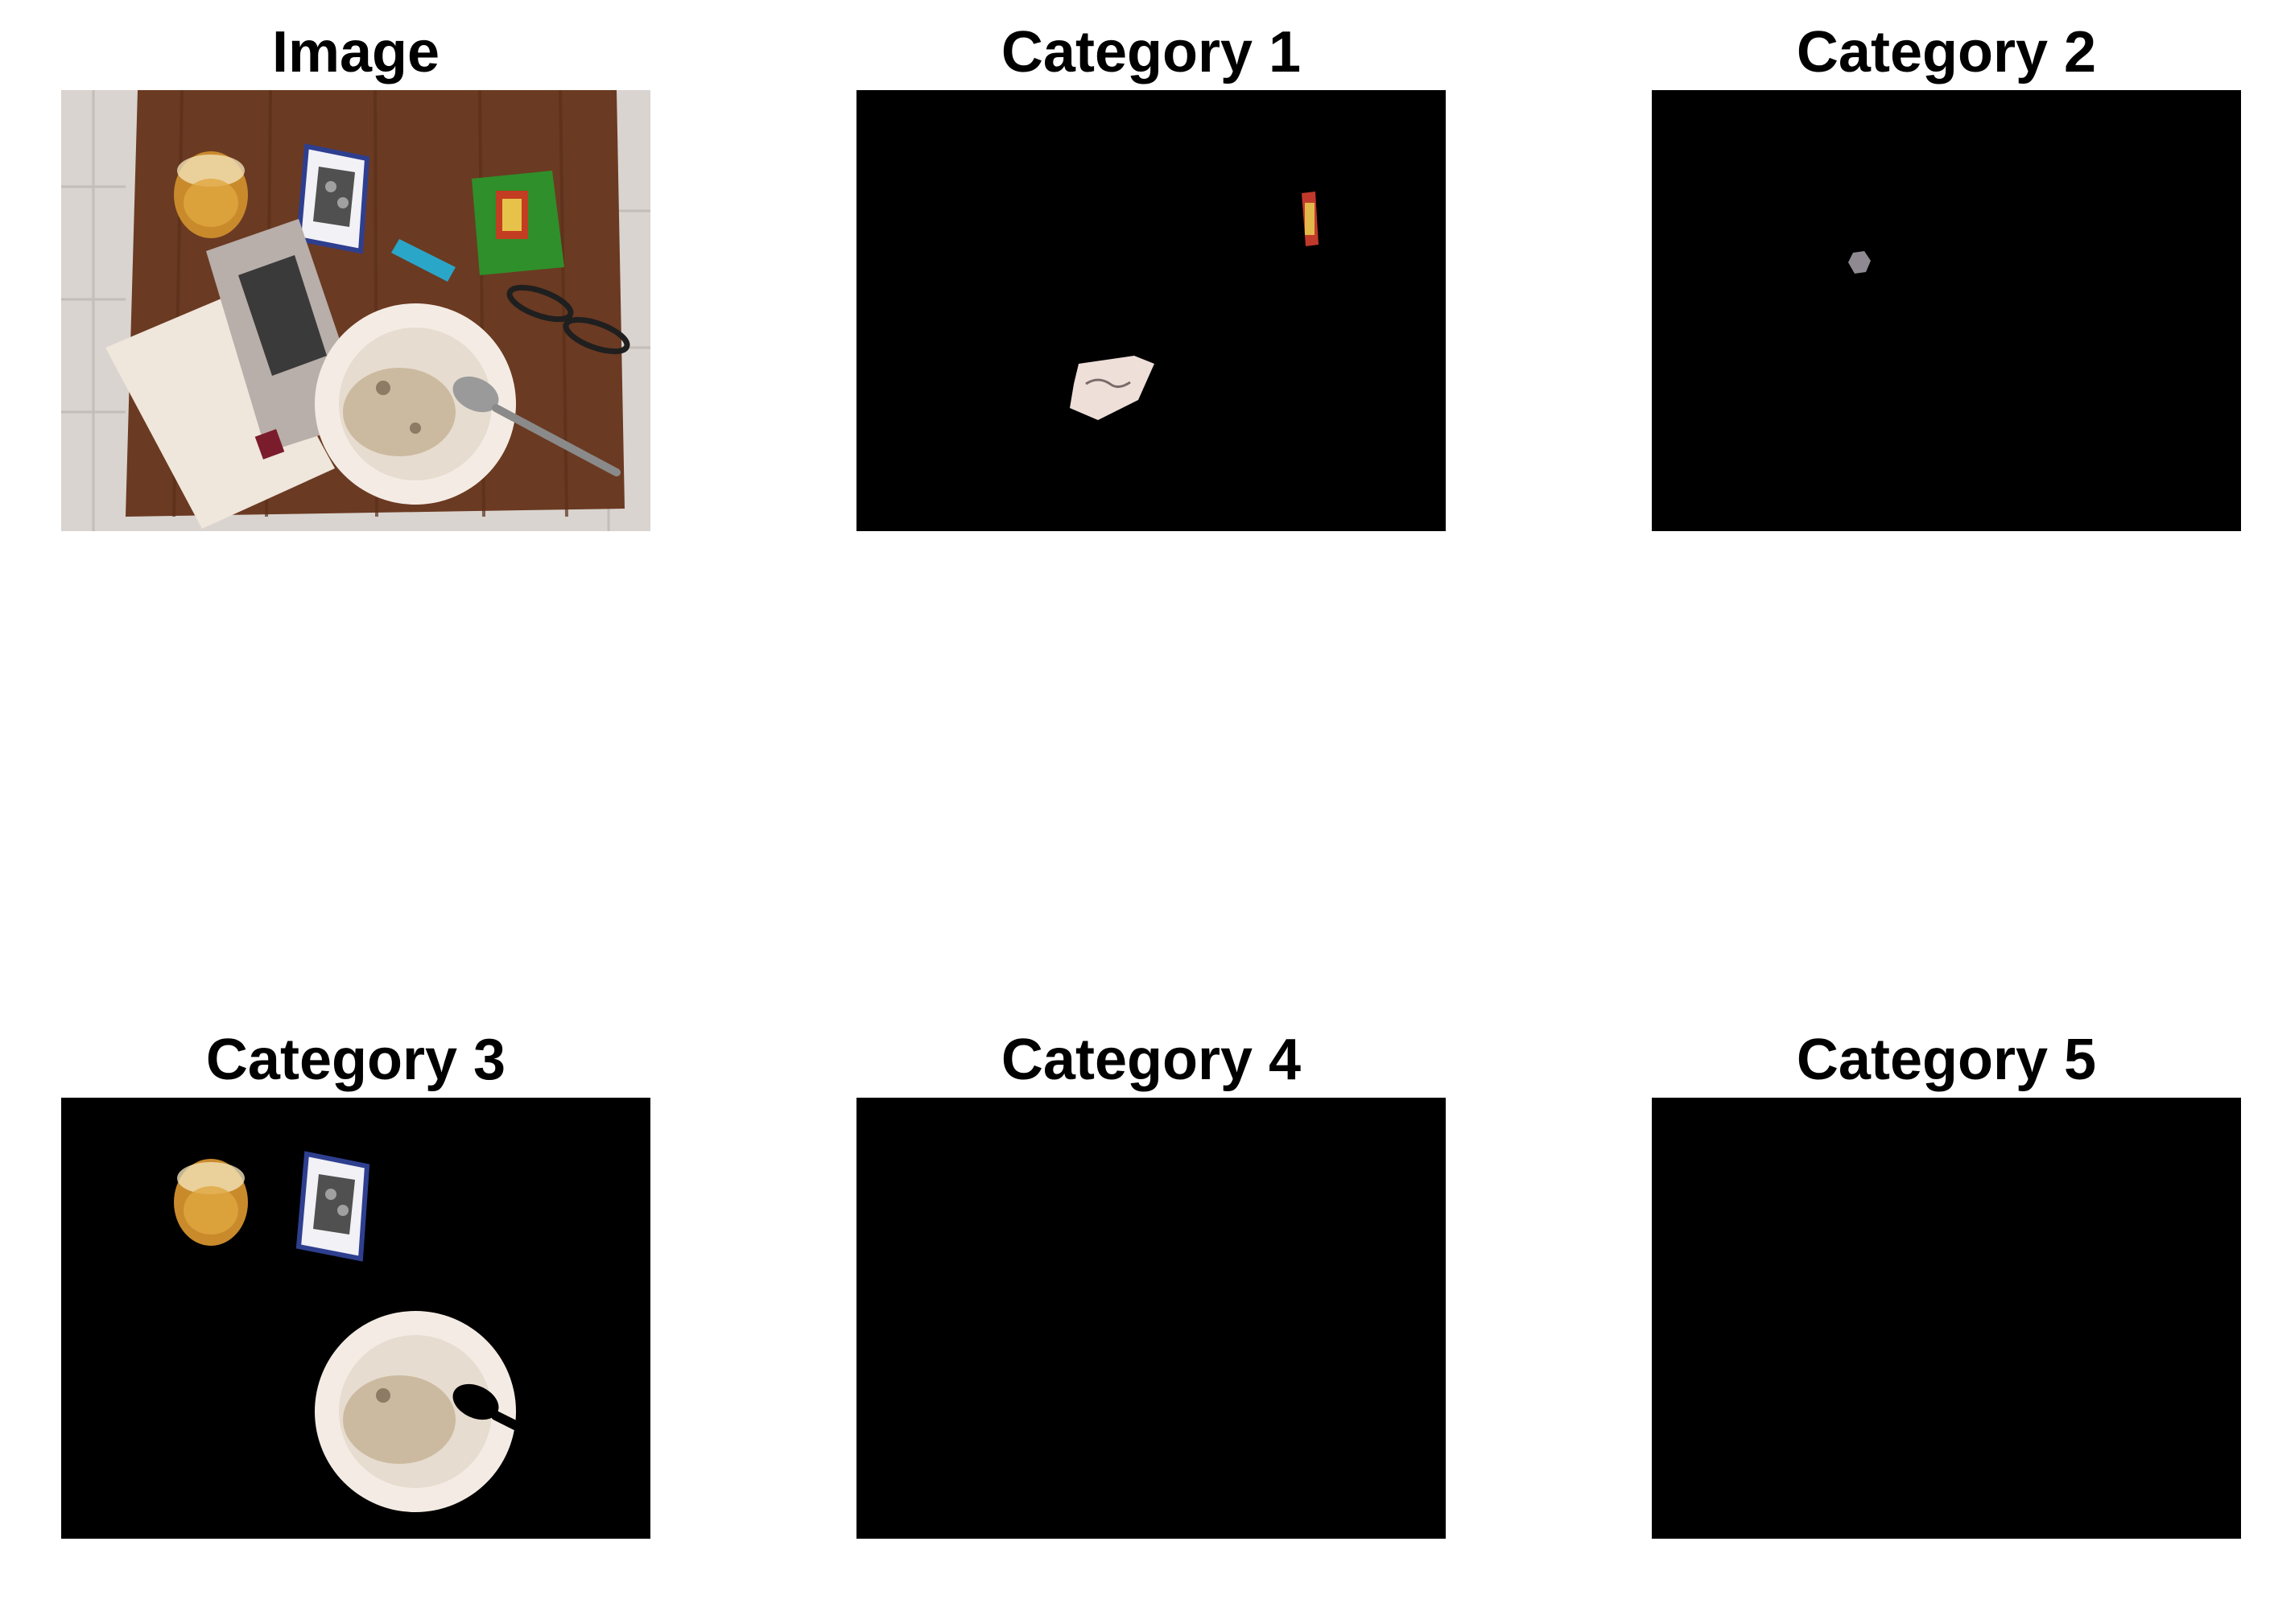  What do you see at coordinates (332, 199) in the screenshot?
I see `ashtray-shape` at bounding box center [332, 199].